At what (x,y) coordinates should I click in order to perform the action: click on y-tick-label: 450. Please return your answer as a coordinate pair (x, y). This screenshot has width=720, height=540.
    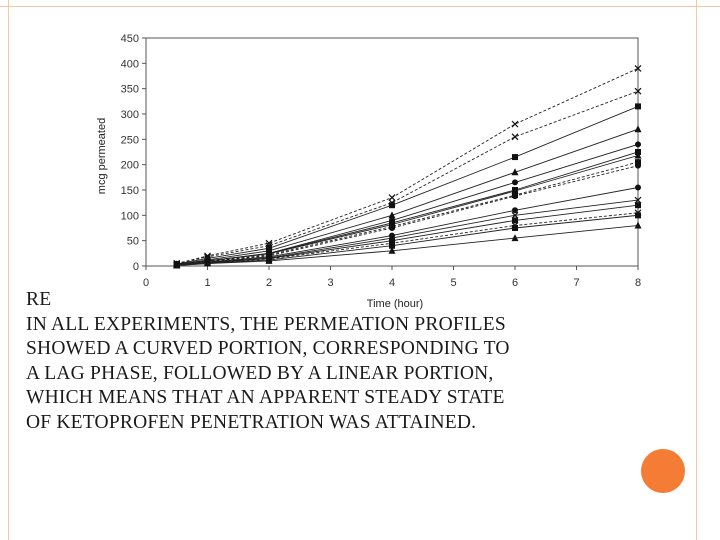
    Looking at the image, I should click on (130, 39).